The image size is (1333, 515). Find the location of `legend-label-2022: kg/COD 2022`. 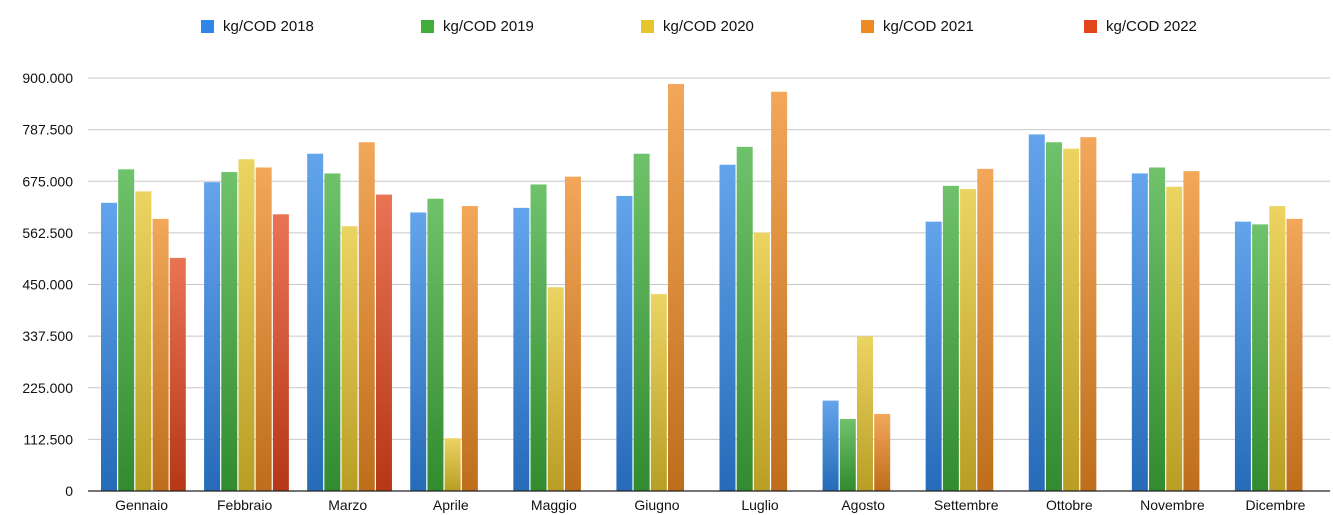

legend-label-2022: kg/COD 2022 is located at coordinates (1151, 26).